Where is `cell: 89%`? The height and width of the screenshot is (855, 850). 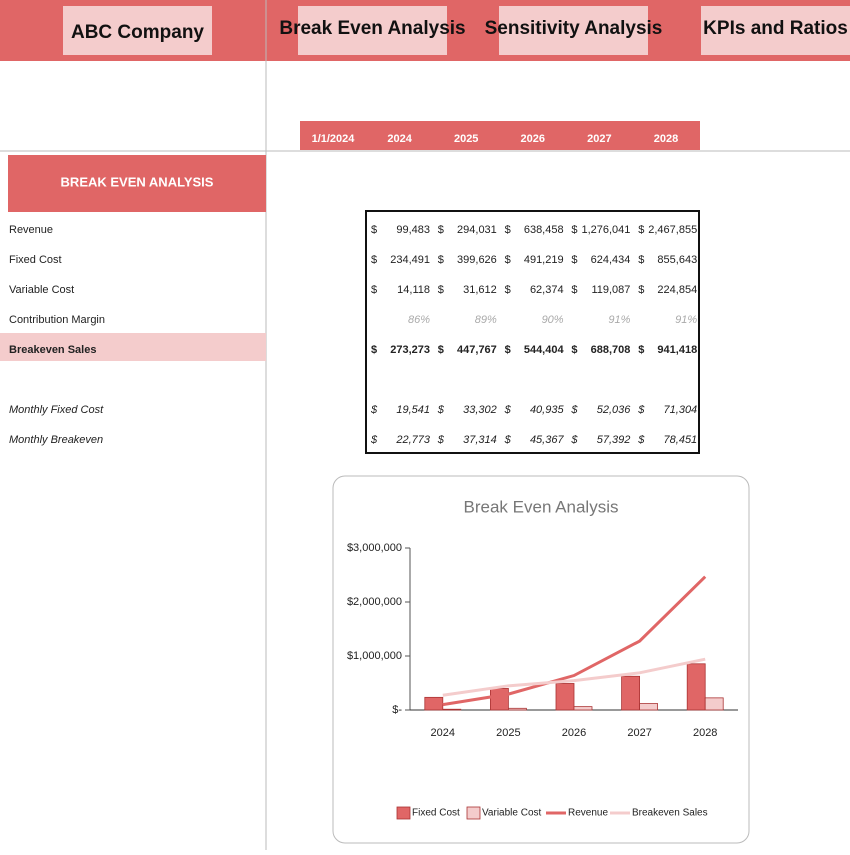
cell: 89% is located at coordinates (486, 320).